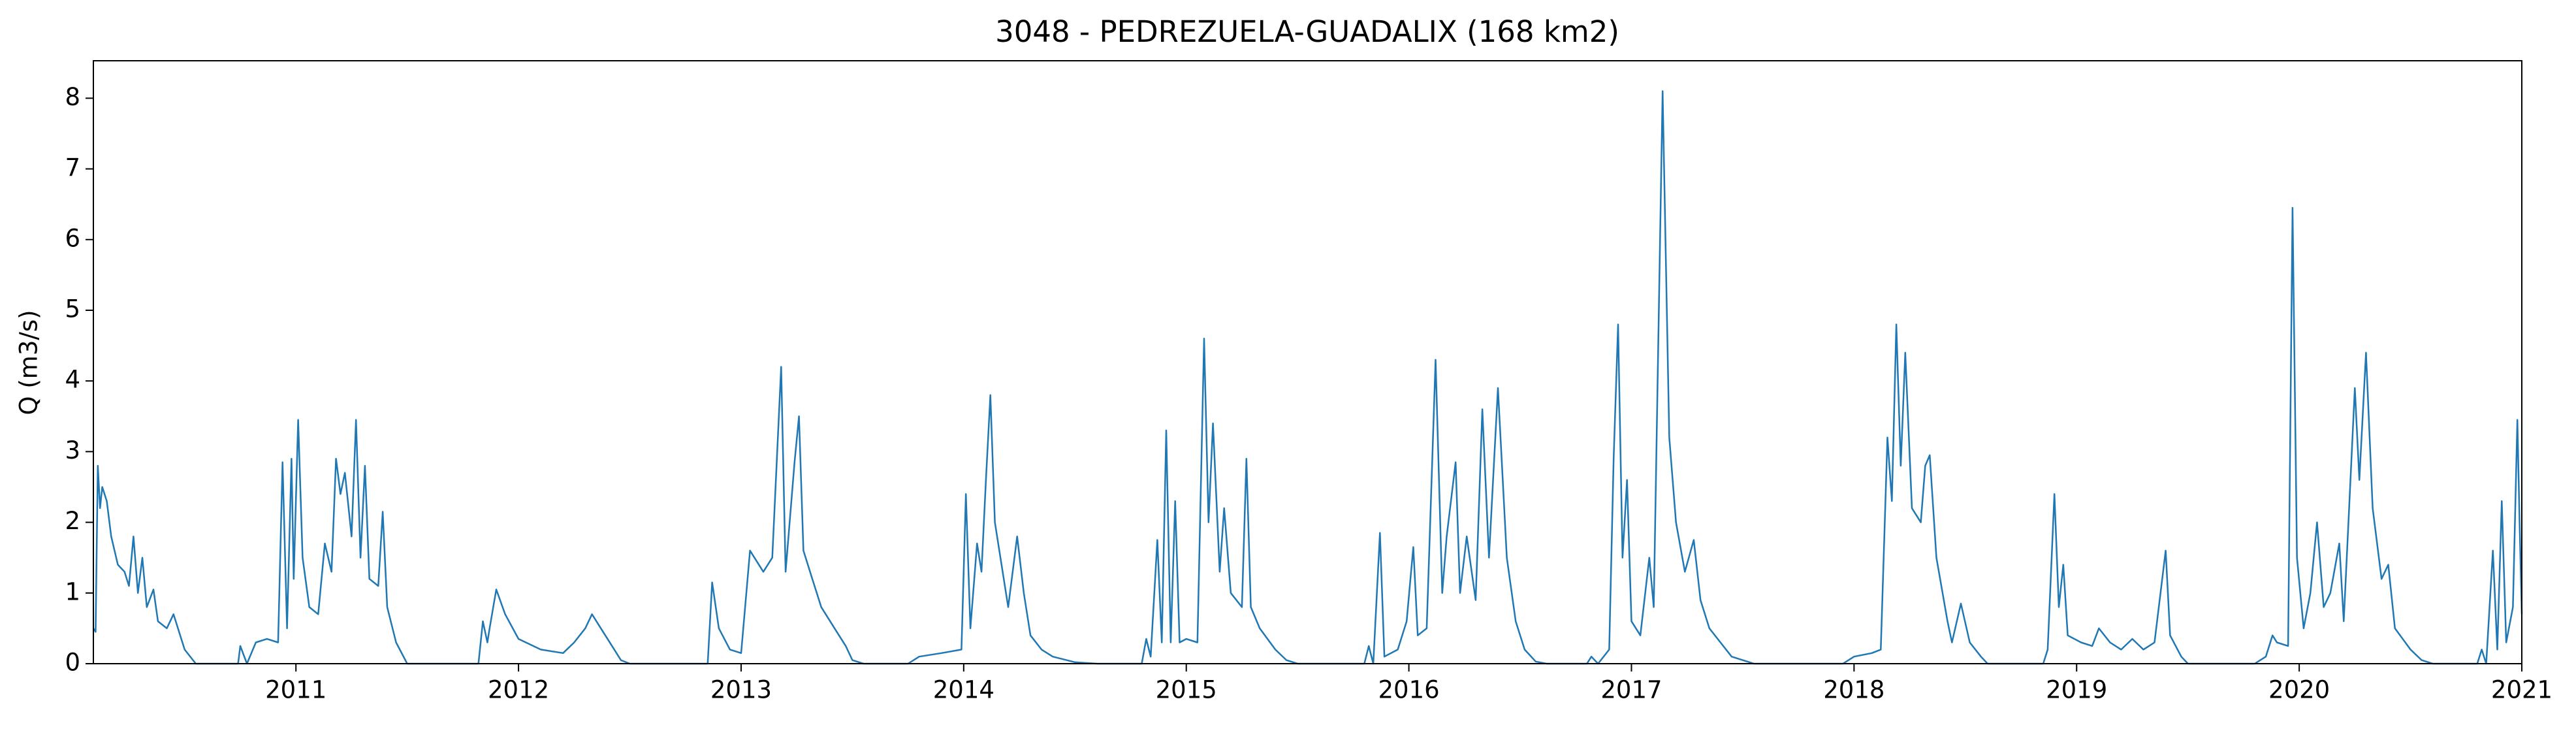  I want to click on y-tick-label: 6, so click(73, 238).